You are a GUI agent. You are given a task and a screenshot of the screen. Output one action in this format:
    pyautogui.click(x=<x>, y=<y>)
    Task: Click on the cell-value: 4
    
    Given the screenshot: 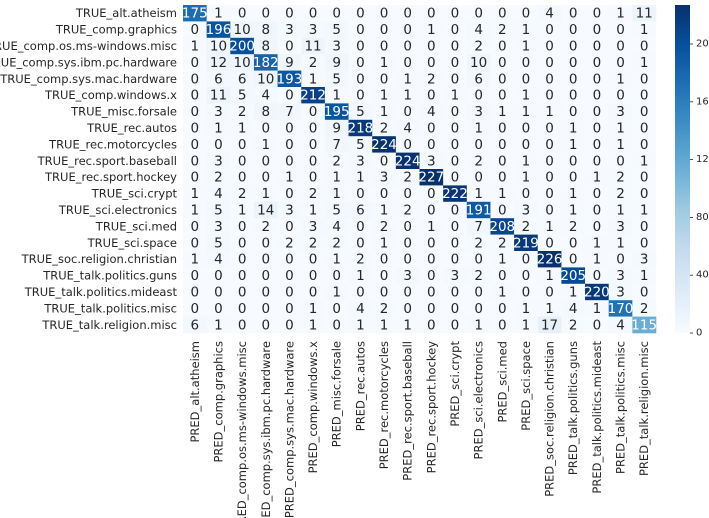 What is the action you would take?
    pyautogui.click(x=431, y=112)
    